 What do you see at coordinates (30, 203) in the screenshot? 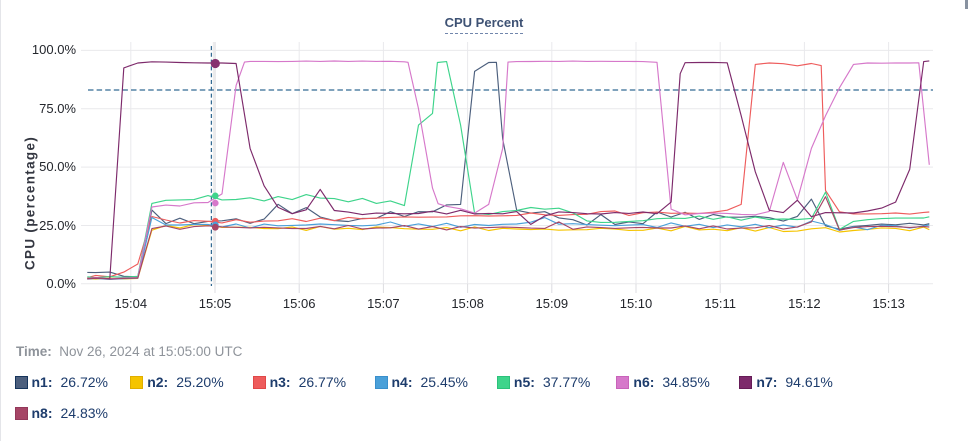
I see `svg-text: CPU (percentage)` at bounding box center [30, 203].